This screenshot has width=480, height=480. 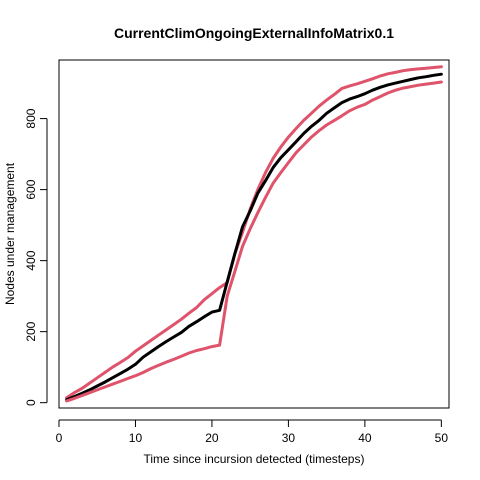 I want to click on y-tick-label: 600, so click(x=31, y=189).